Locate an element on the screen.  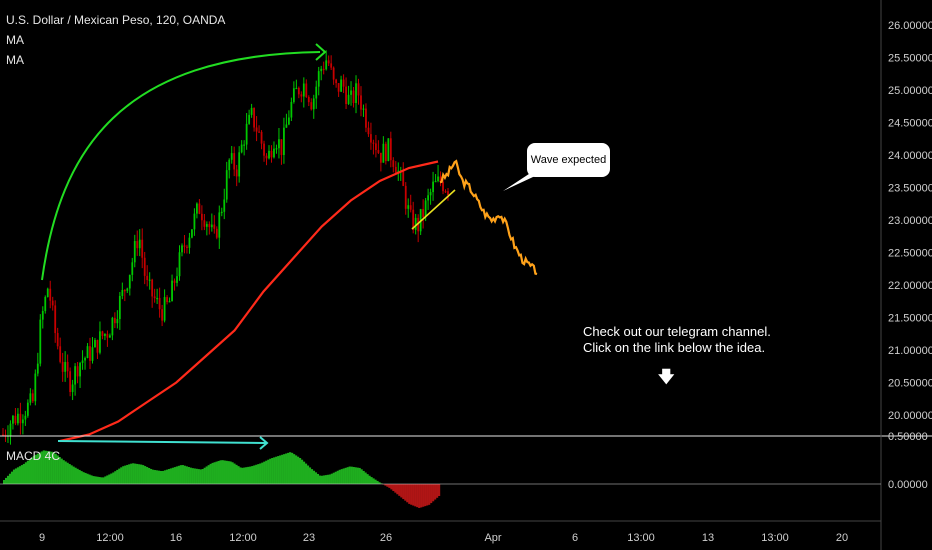
macd-tick-label: 0.00000 is located at coordinates (908, 485).